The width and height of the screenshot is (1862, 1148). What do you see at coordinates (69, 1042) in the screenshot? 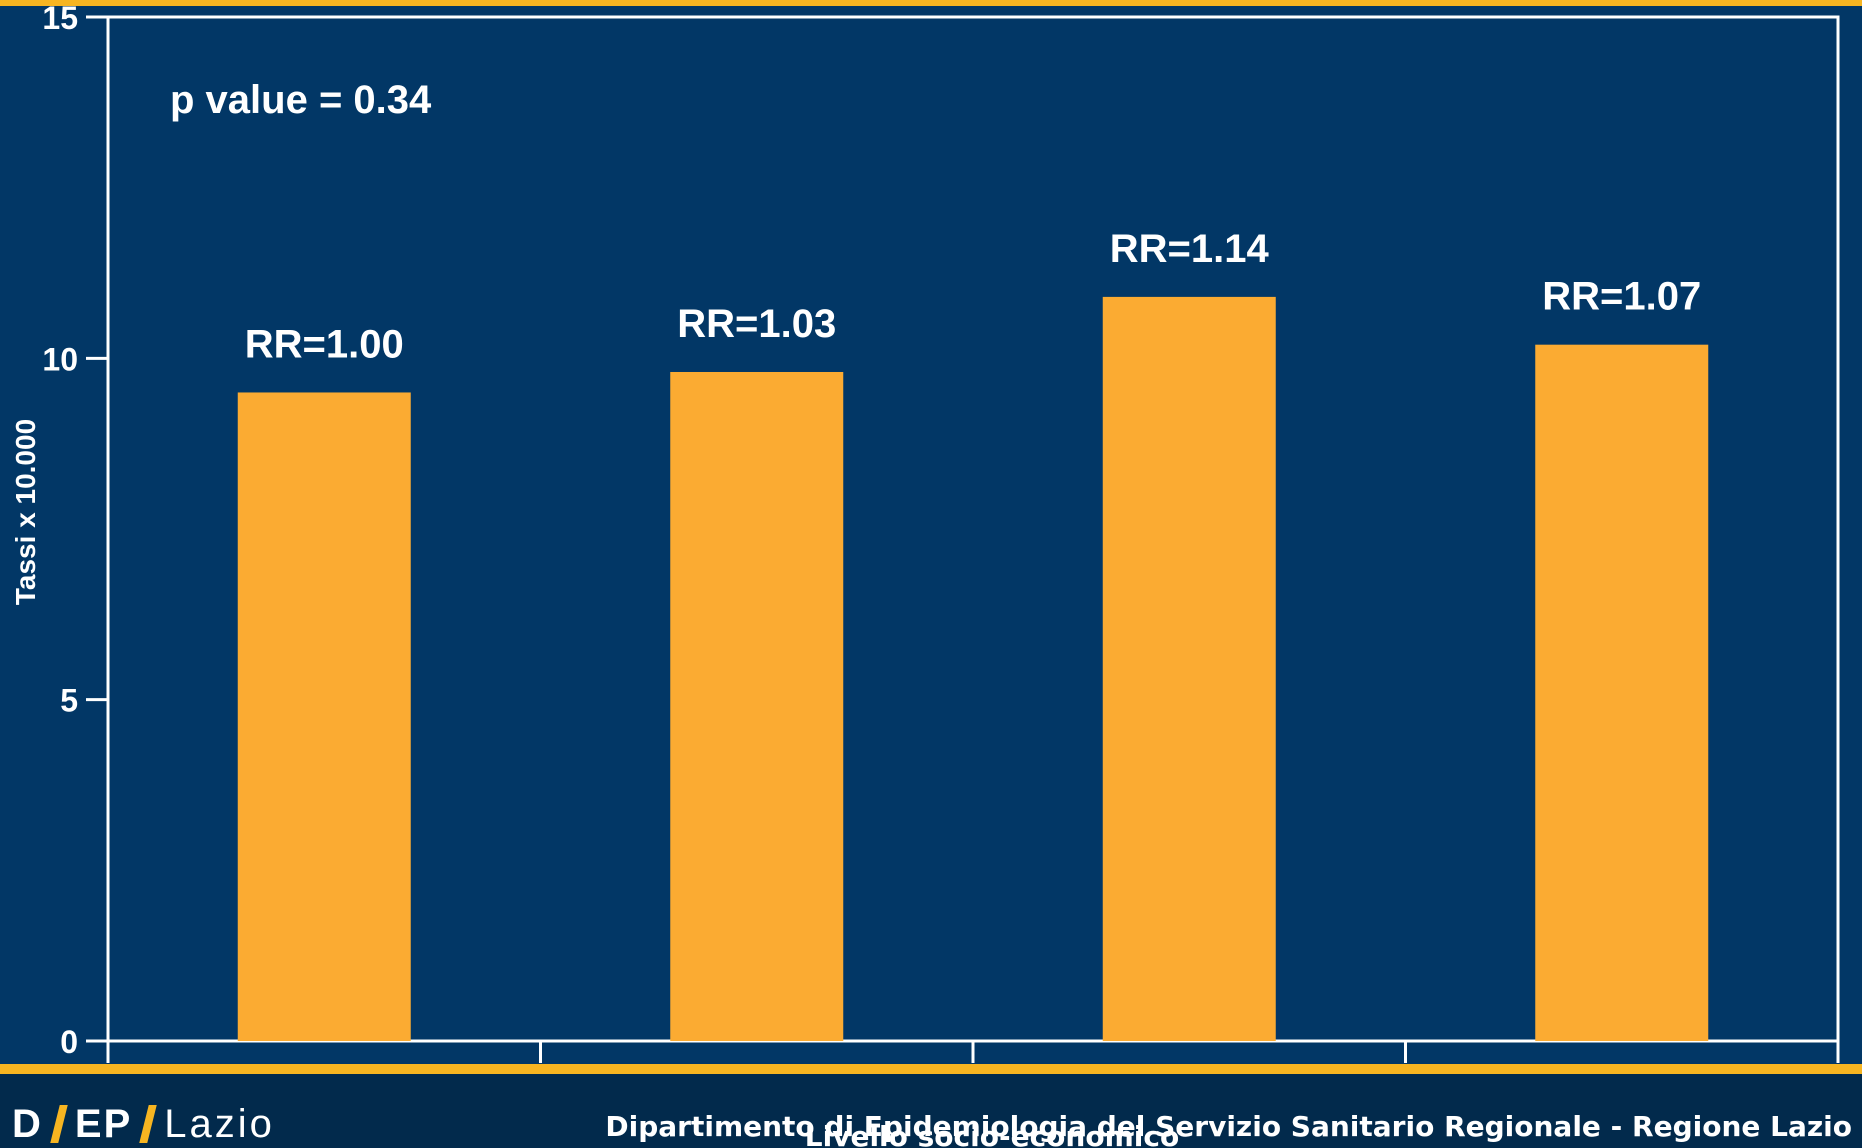
I see `y-tick-label: 0` at bounding box center [69, 1042].